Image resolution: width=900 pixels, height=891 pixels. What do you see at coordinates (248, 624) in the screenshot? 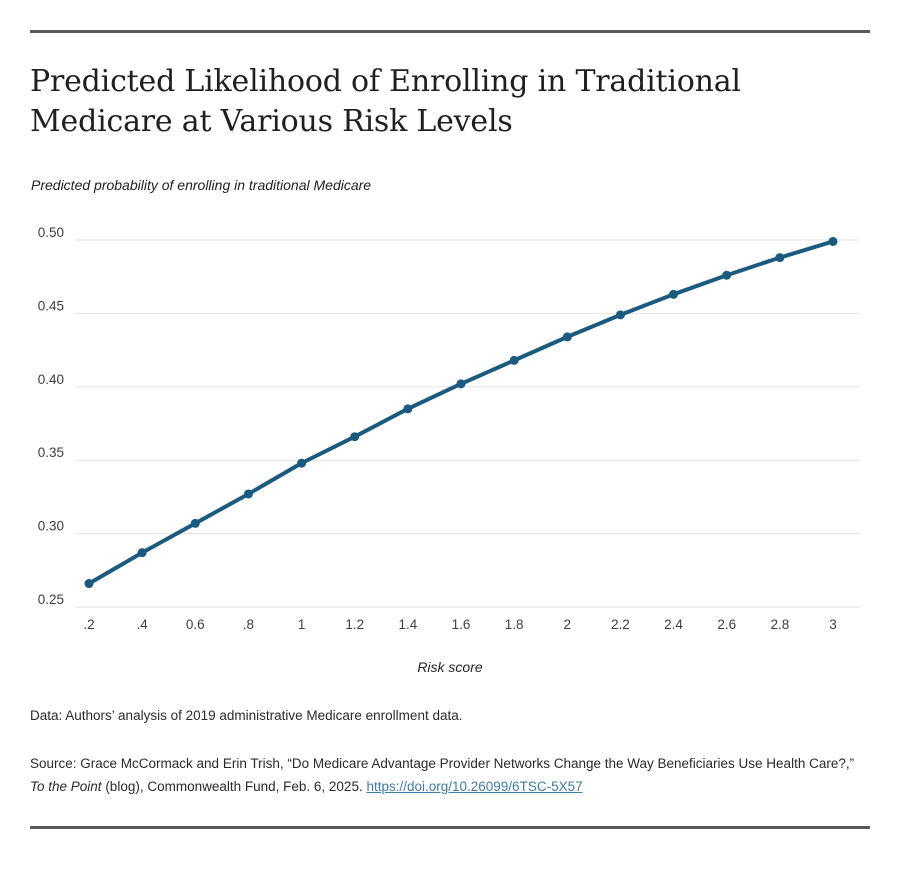
I see `x-tick-label: .8` at bounding box center [248, 624].